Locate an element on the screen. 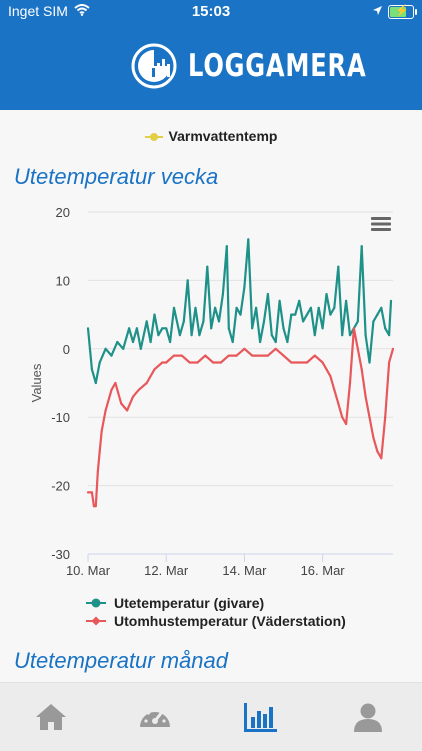 The width and height of the screenshot is (422, 751). battery-charging-icon: ⚡ is located at coordinates (401, 12).